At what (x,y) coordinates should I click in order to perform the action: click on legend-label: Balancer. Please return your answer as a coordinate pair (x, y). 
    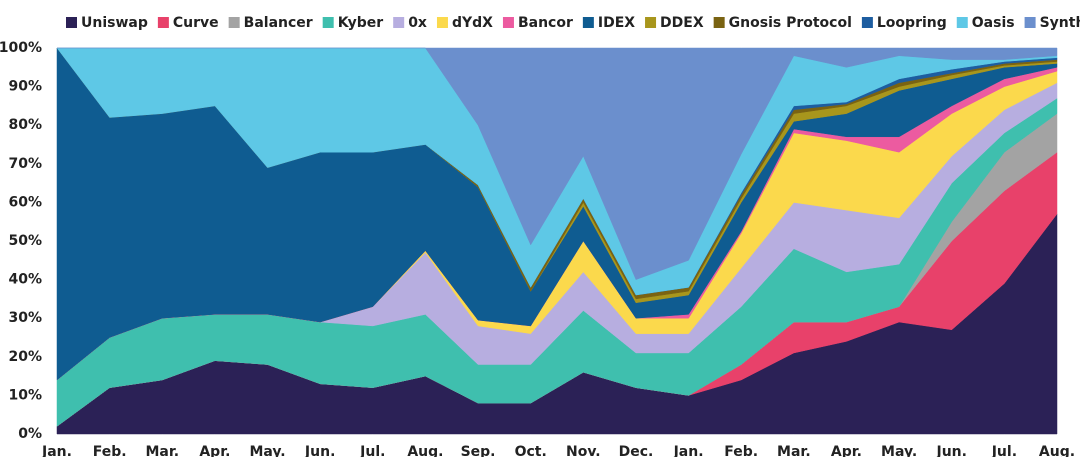
    Looking at the image, I should click on (278, 23).